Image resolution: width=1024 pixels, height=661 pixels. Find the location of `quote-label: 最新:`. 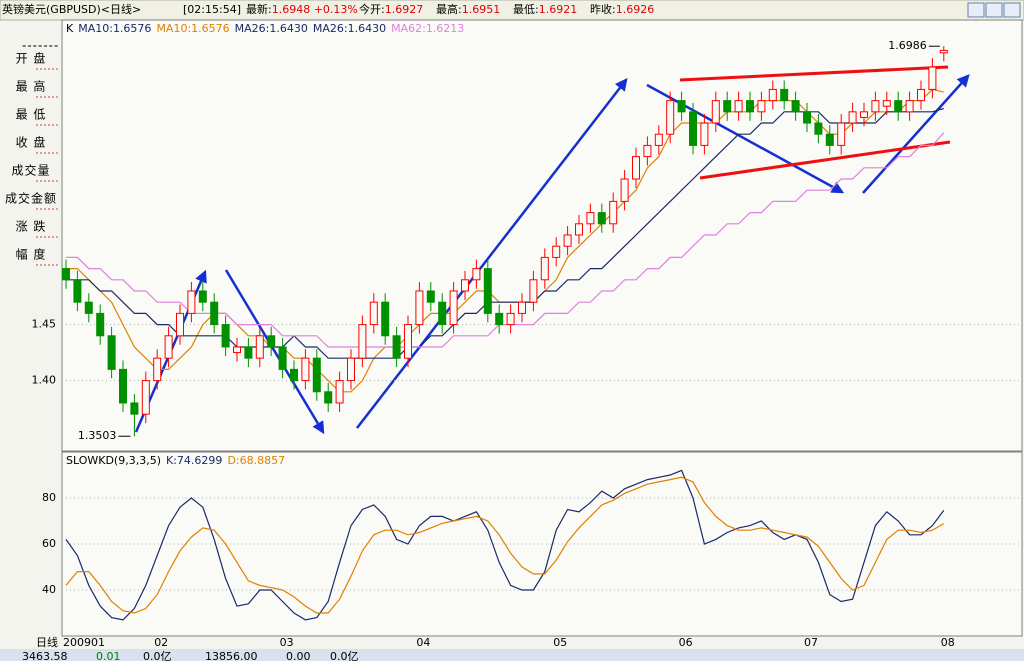

quote-label: 最新: is located at coordinates (259, 9).